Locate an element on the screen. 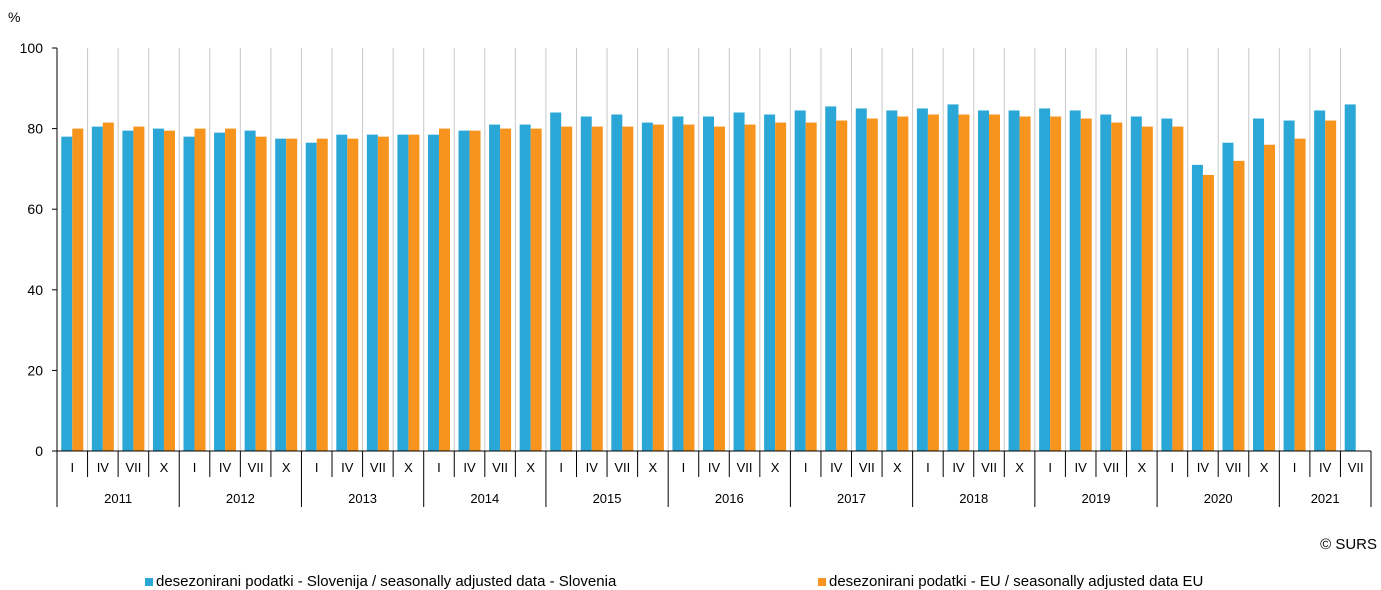 Image resolution: width=1381 pixels, height=590 pixels. year-label: 2020 is located at coordinates (1218, 498).